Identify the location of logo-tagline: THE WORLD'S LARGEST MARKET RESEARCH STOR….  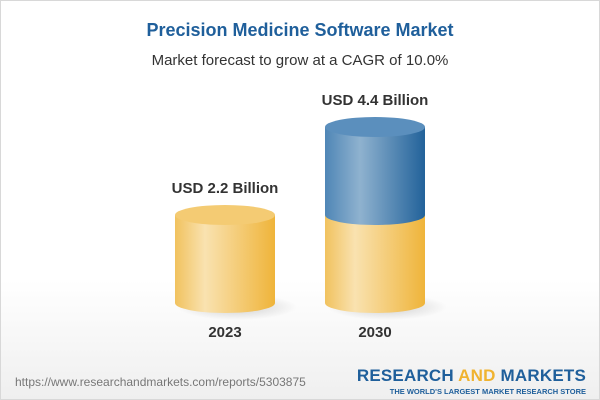
(487, 391).